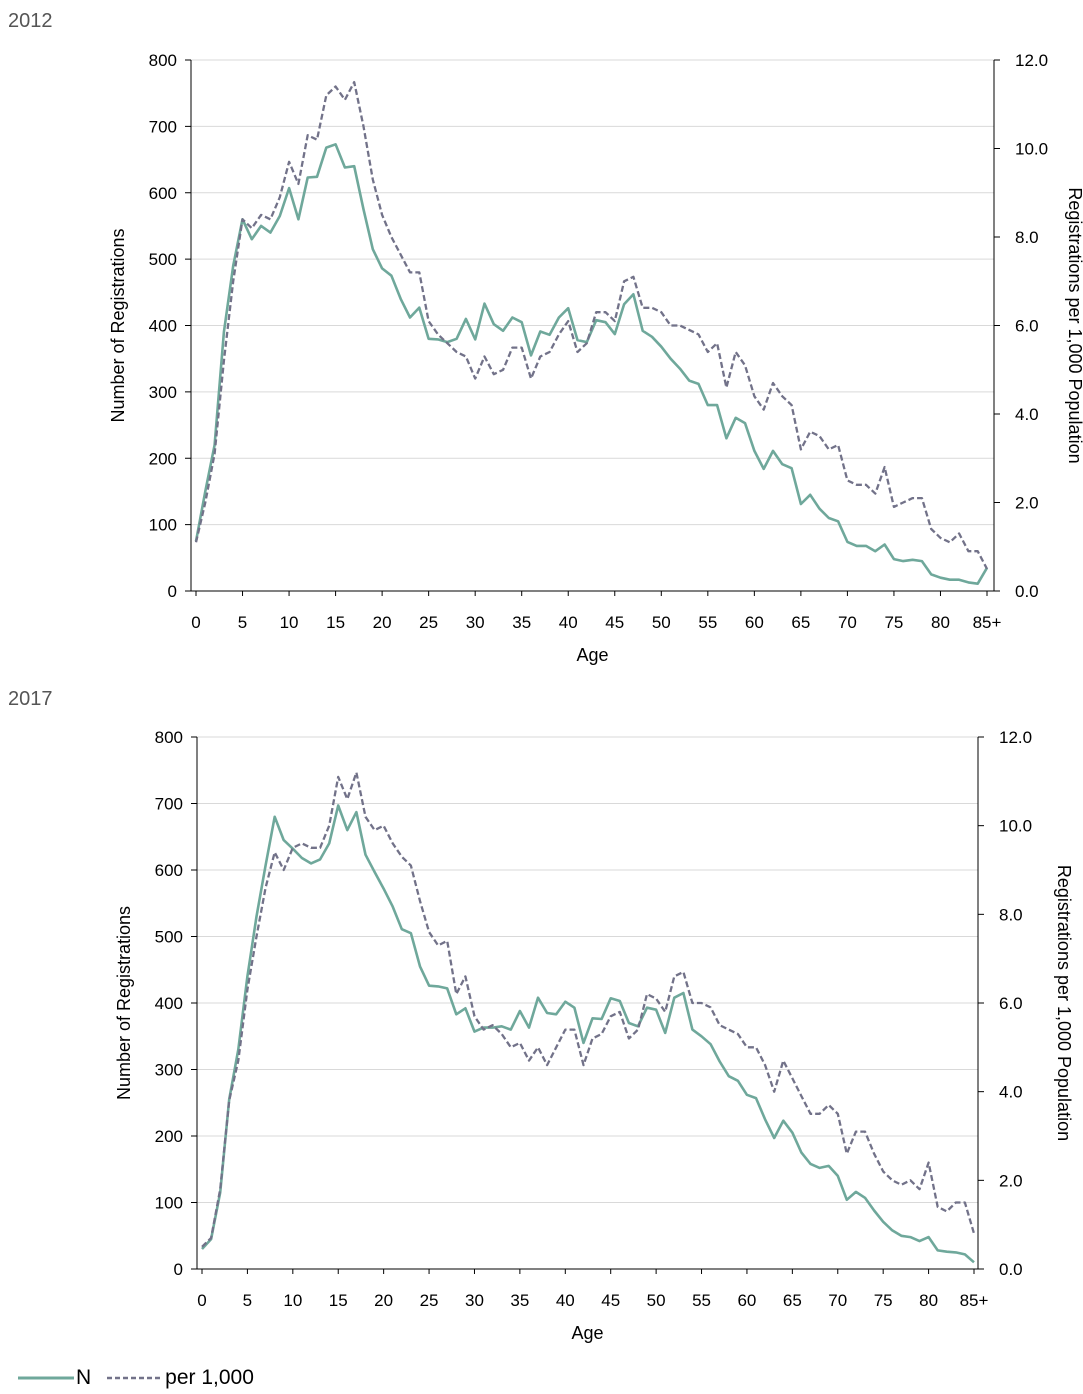 This screenshot has width=1083, height=1394. What do you see at coordinates (209, 1377) in the screenshot?
I see `legend-label-per1000: per 1,000` at bounding box center [209, 1377].